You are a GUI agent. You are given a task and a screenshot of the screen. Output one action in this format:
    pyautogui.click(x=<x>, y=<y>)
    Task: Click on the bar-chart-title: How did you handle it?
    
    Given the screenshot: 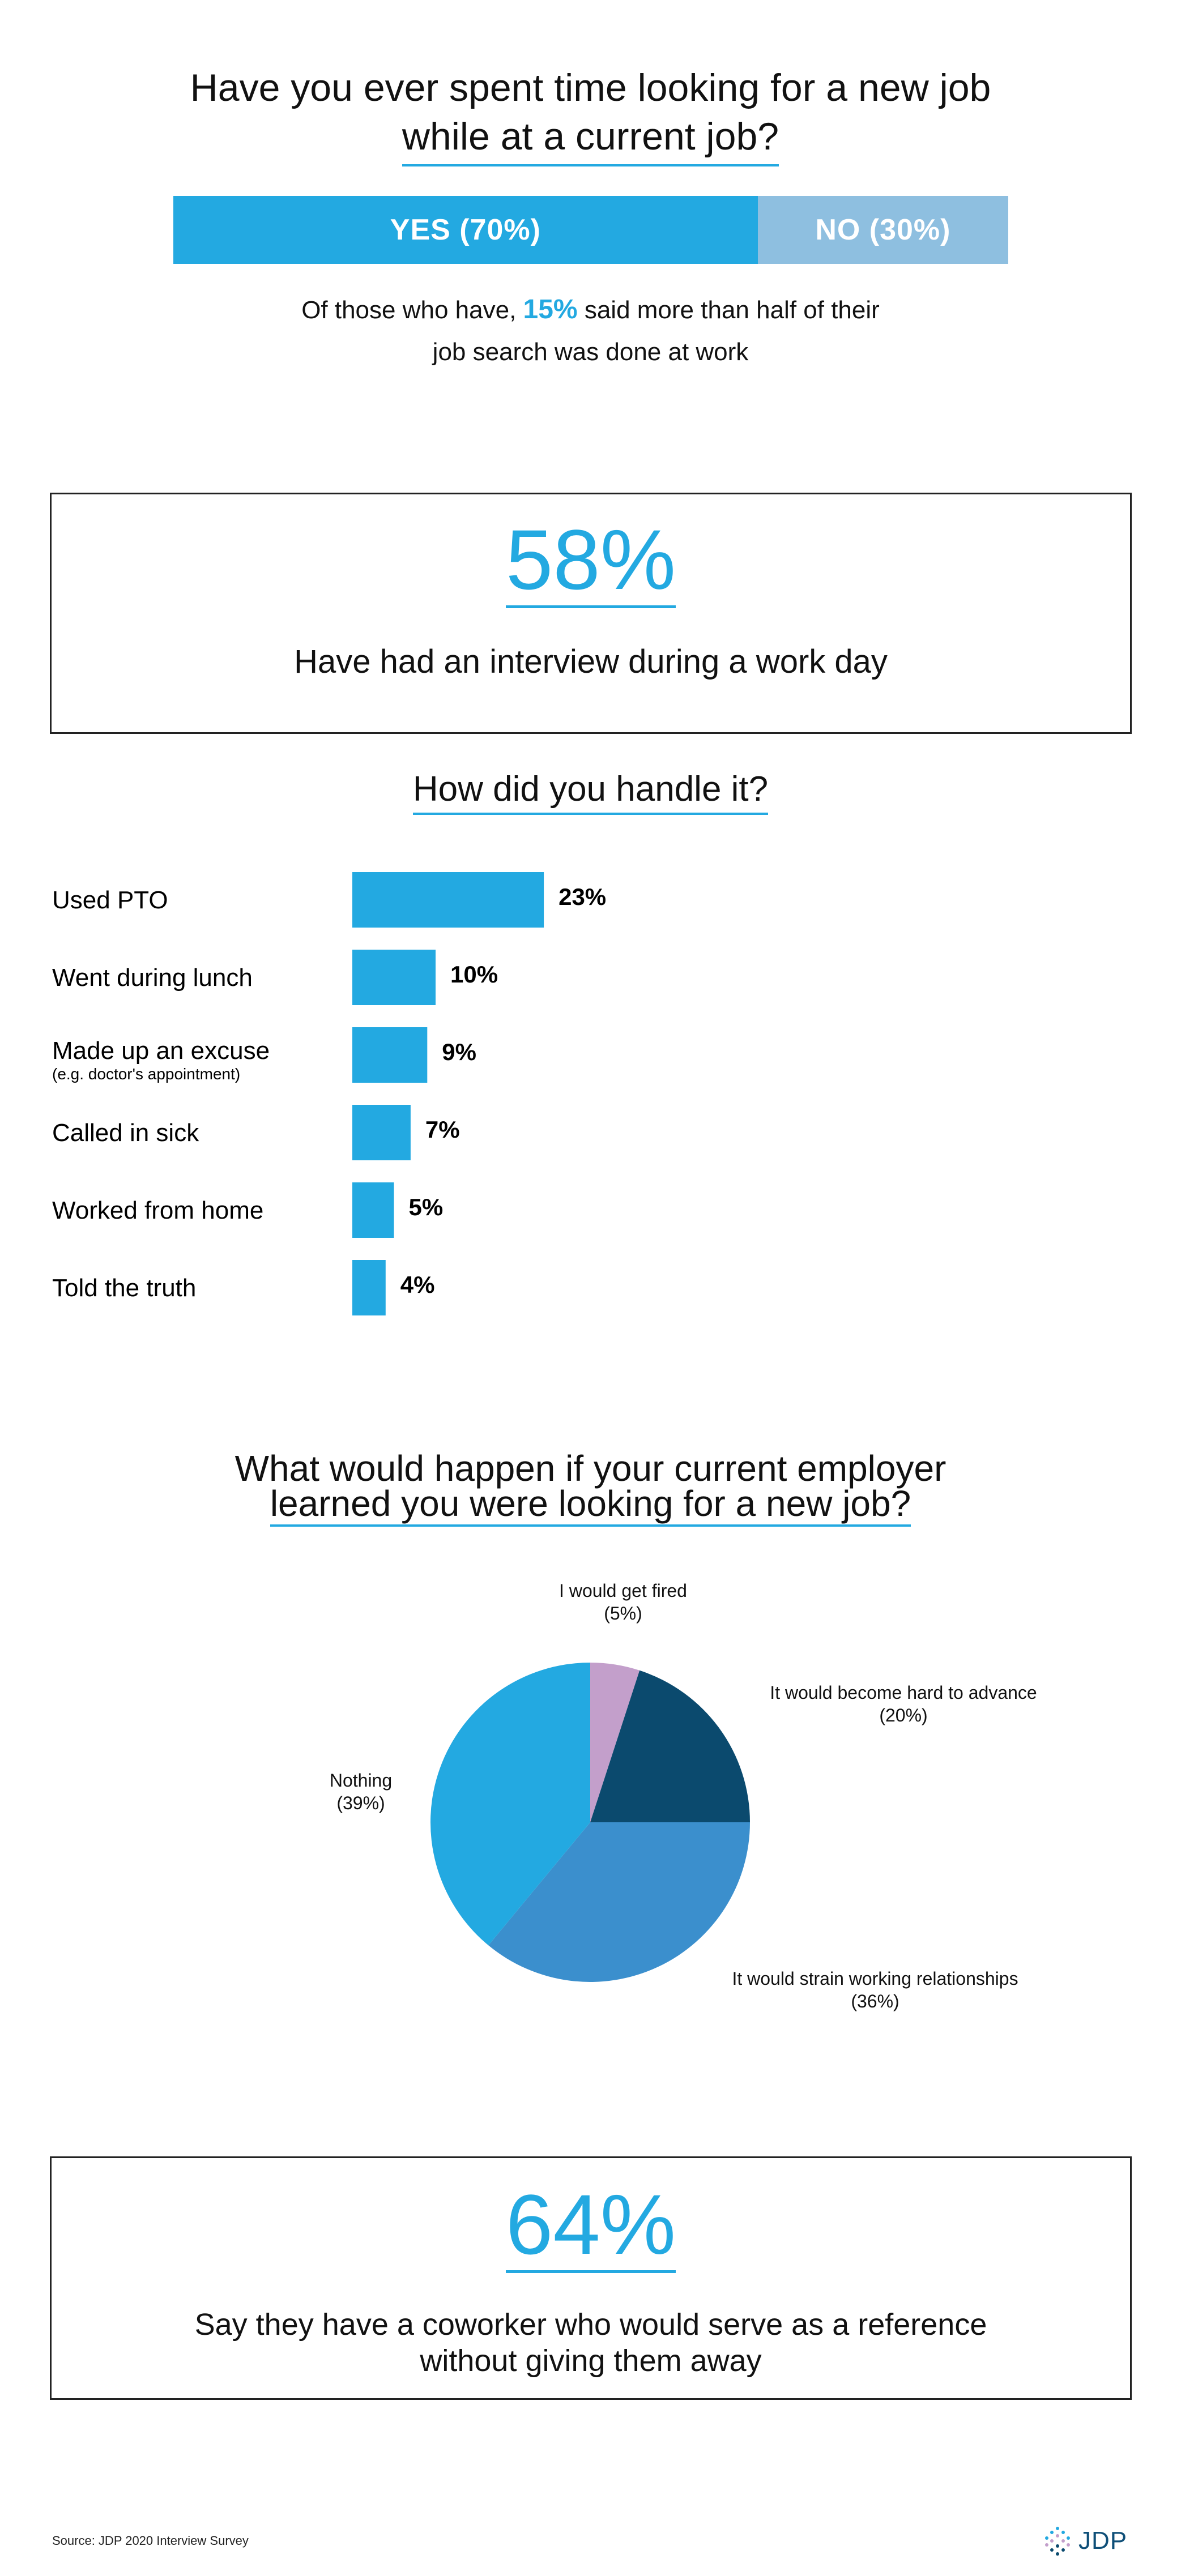 What is the action you would take?
    pyautogui.click(x=590, y=792)
    